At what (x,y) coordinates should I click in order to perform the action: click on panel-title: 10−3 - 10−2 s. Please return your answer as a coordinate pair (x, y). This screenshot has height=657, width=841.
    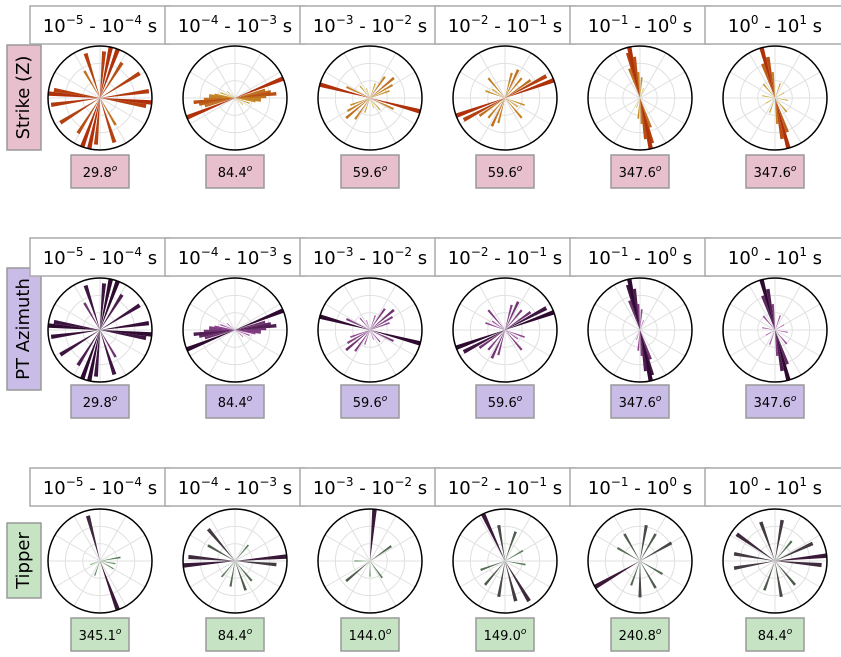
    Looking at the image, I should click on (370, 257).